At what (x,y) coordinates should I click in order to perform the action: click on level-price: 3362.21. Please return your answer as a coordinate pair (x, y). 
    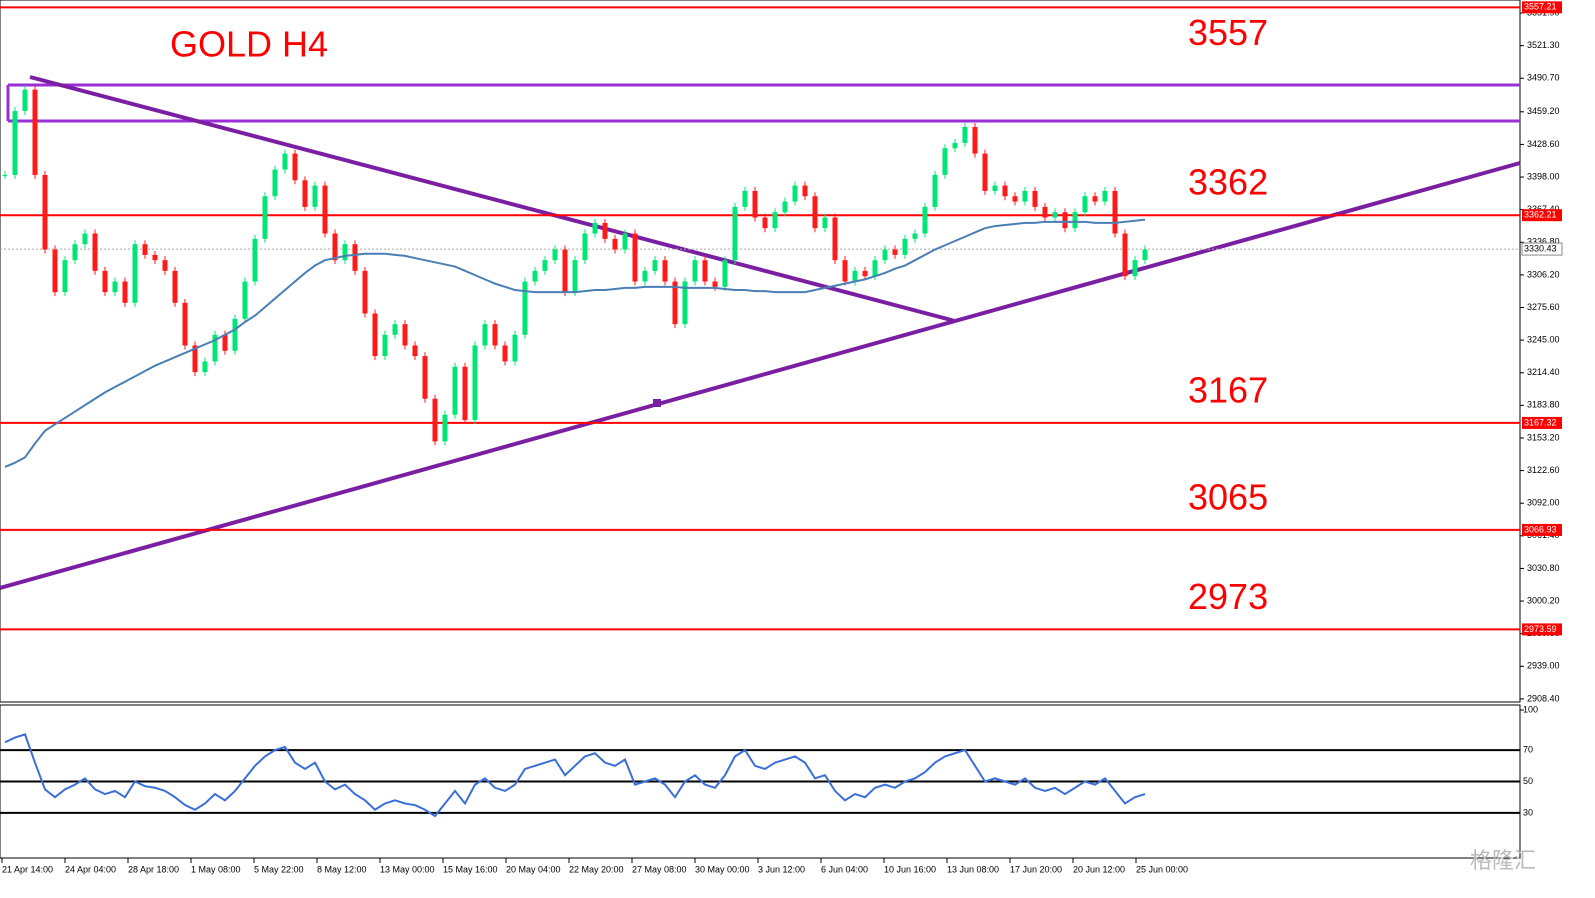
    Looking at the image, I should click on (1540, 215).